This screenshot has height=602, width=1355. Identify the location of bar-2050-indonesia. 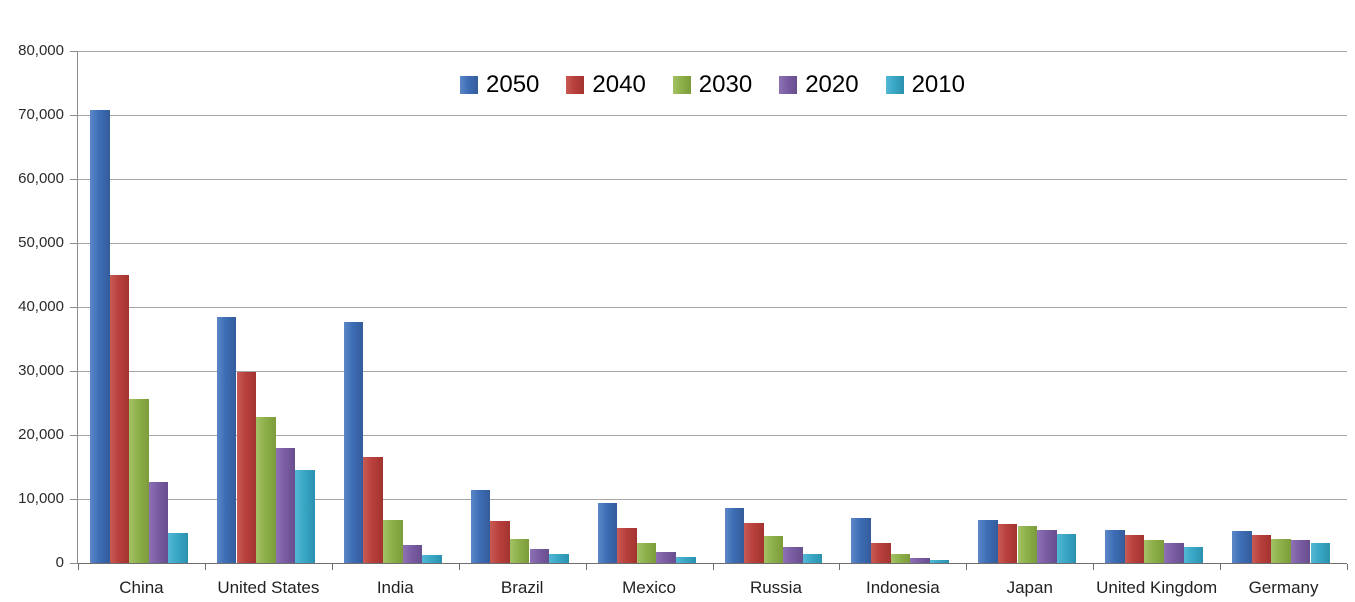
(861, 540).